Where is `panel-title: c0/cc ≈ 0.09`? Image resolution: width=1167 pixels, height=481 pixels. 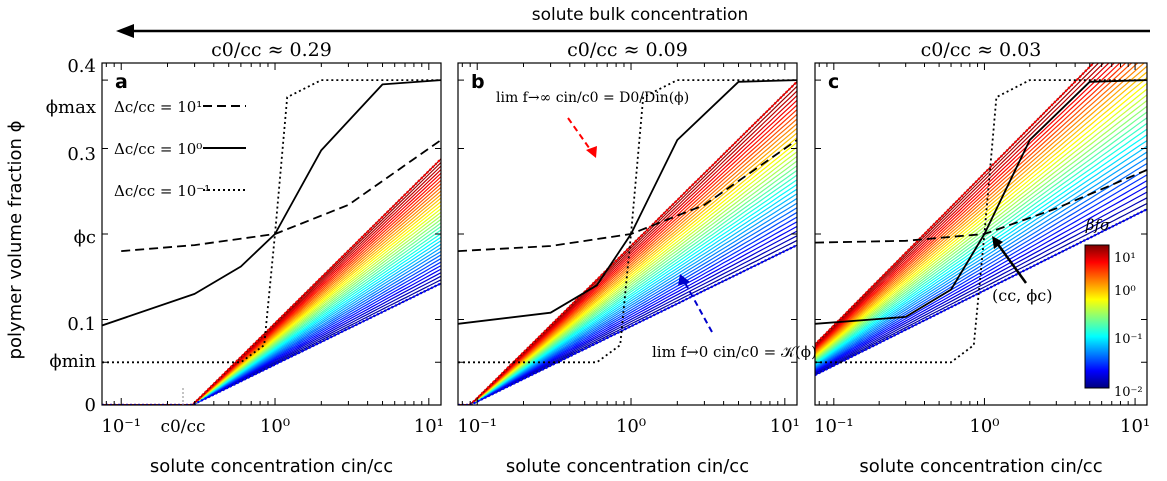 panel-title: c0/cc ≈ 0.09 is located at coordinates (627, 50).